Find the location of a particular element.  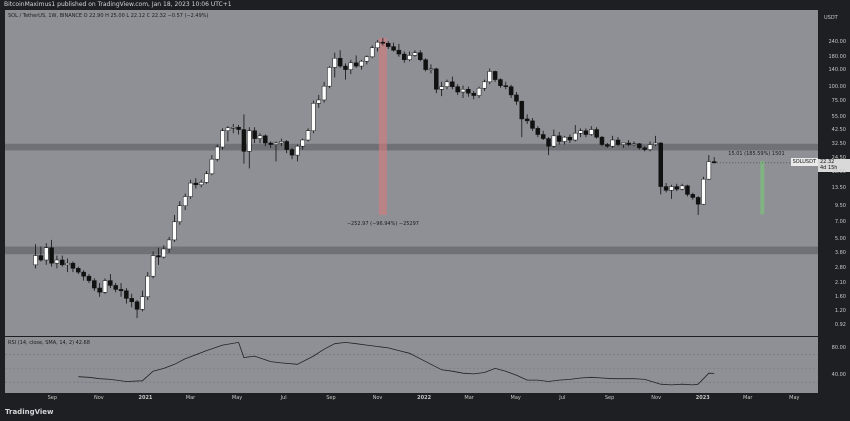

time-tick-label: 2021 is located at coordinates (145, 398).